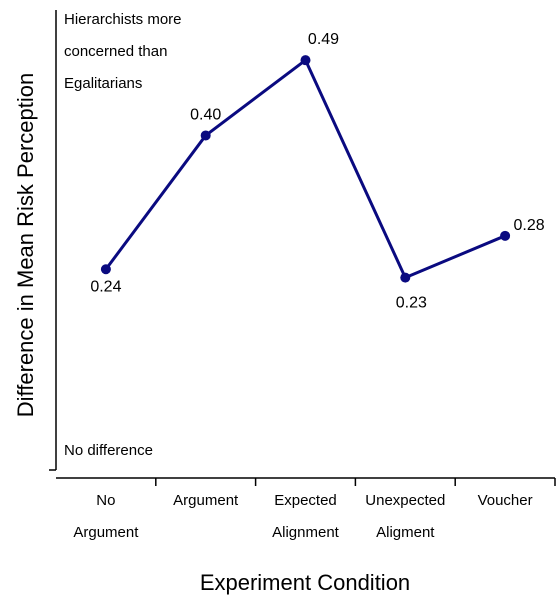  I want to click on data-label: 0.23, so click(411, 303).